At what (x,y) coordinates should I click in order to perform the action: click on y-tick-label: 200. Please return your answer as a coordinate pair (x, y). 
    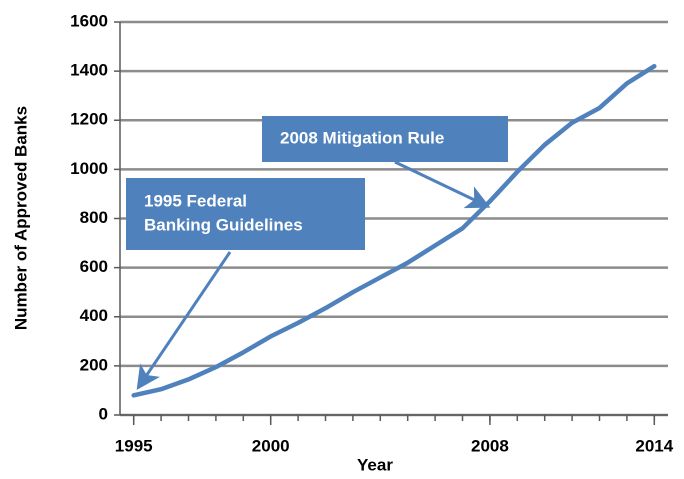
    Looking at the image, I should click on (94, 364).